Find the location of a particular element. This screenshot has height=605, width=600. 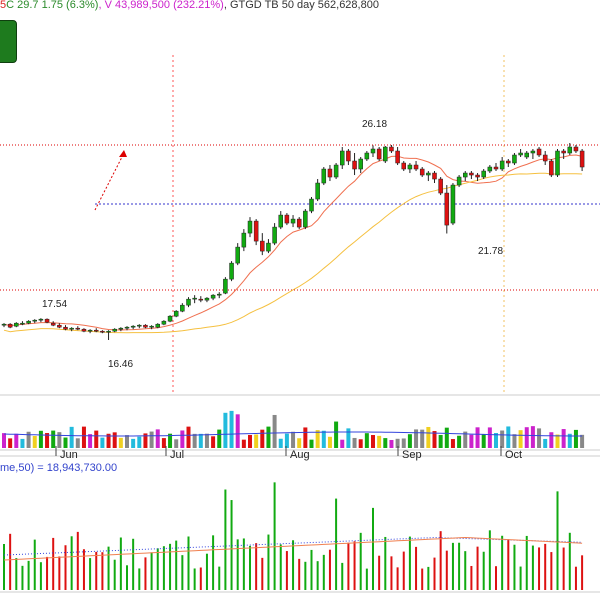

x-axis-label: Oct is located at coordinates (513, 455).